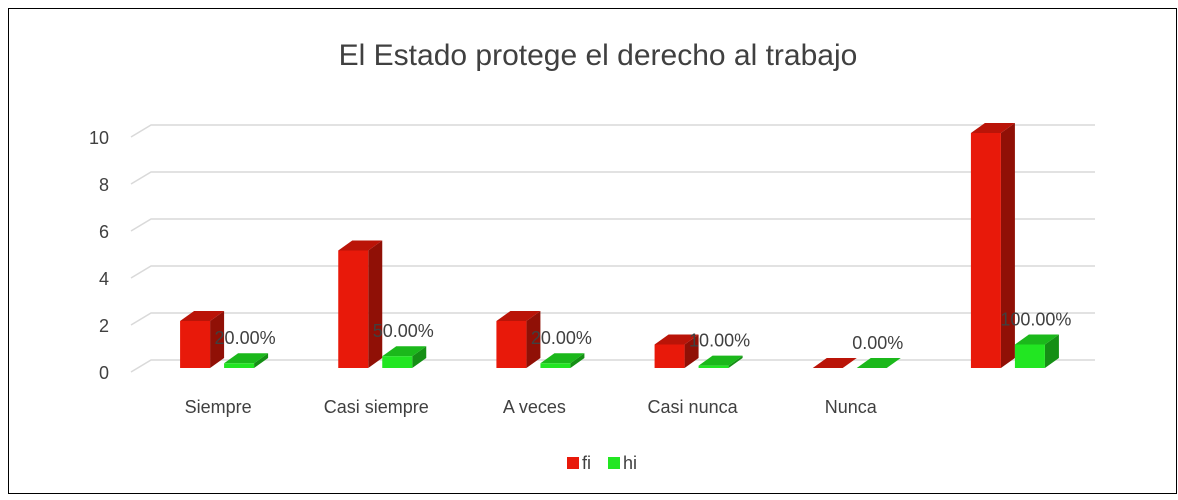 The height and width of the screenshot is (500, 1178). What do you see at coordinates (1035, 319) in the screenshot?
I see `data-label: 100.00%` at bounding box center [1035, 319].